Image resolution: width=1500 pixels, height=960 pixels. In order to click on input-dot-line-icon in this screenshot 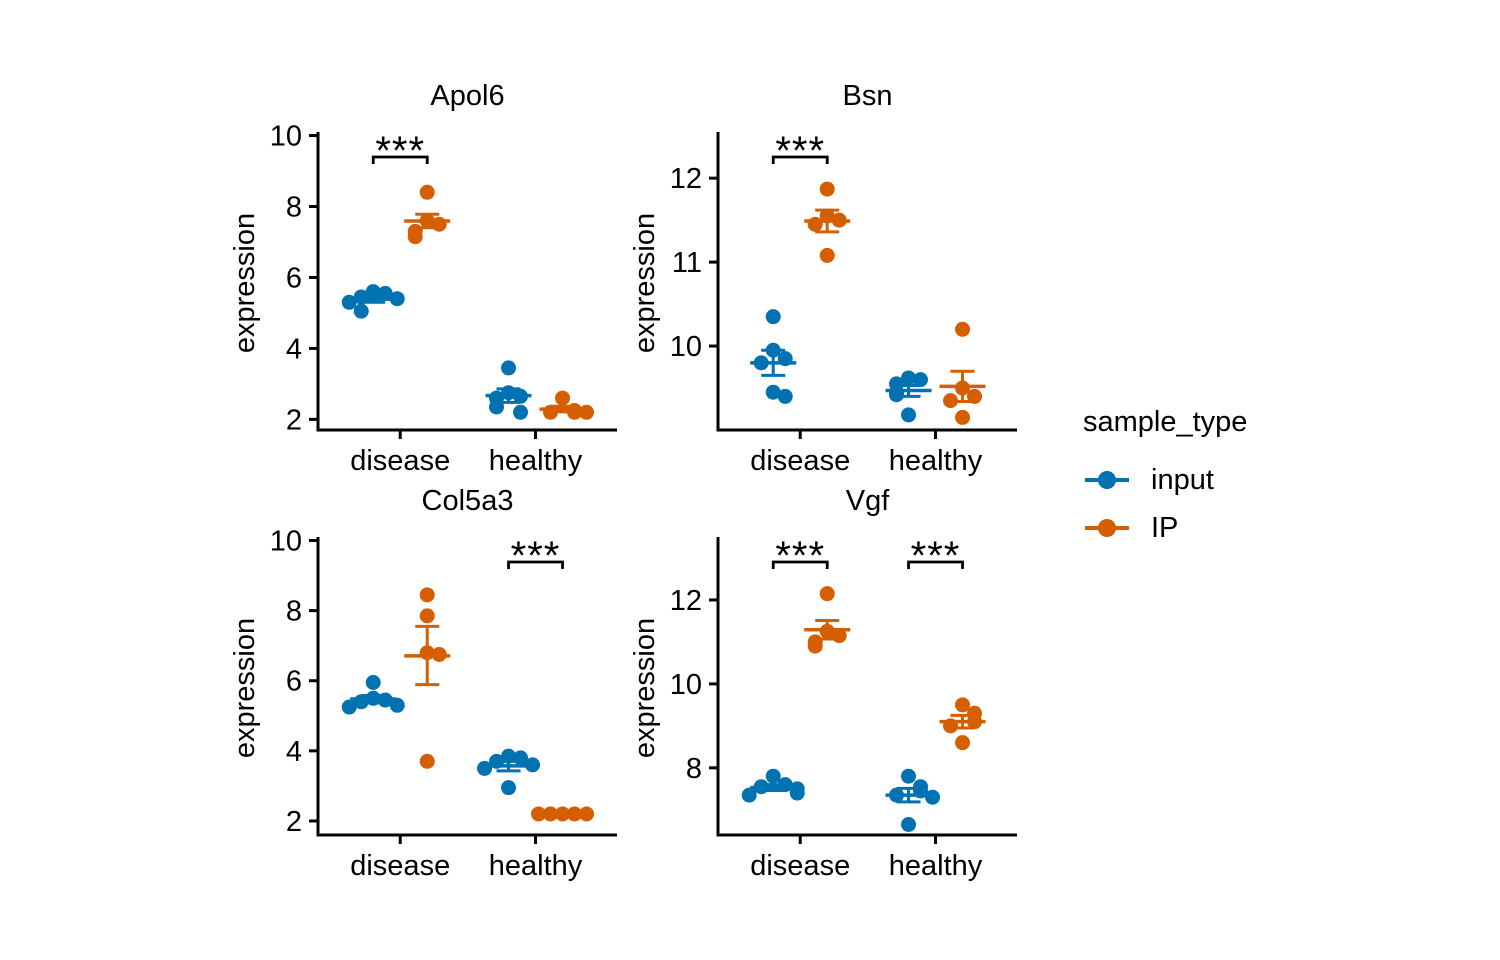, I will do `click(1107, 480)`.